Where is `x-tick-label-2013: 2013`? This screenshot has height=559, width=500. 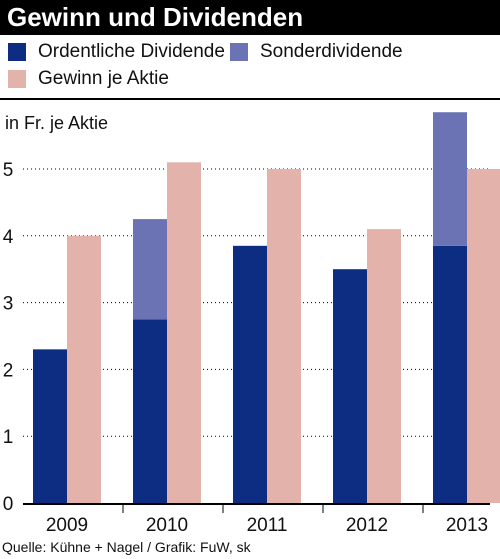 x-tick-label-2013: 2013 is located at coordinates (467, 525).